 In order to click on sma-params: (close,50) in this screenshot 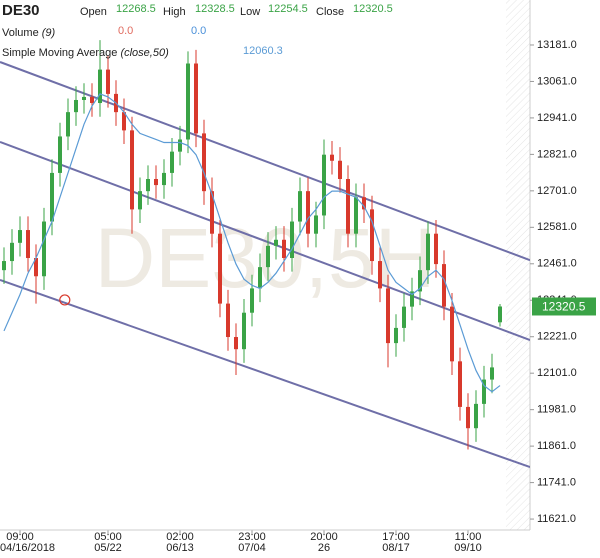, I will do `click(144, 53)`.